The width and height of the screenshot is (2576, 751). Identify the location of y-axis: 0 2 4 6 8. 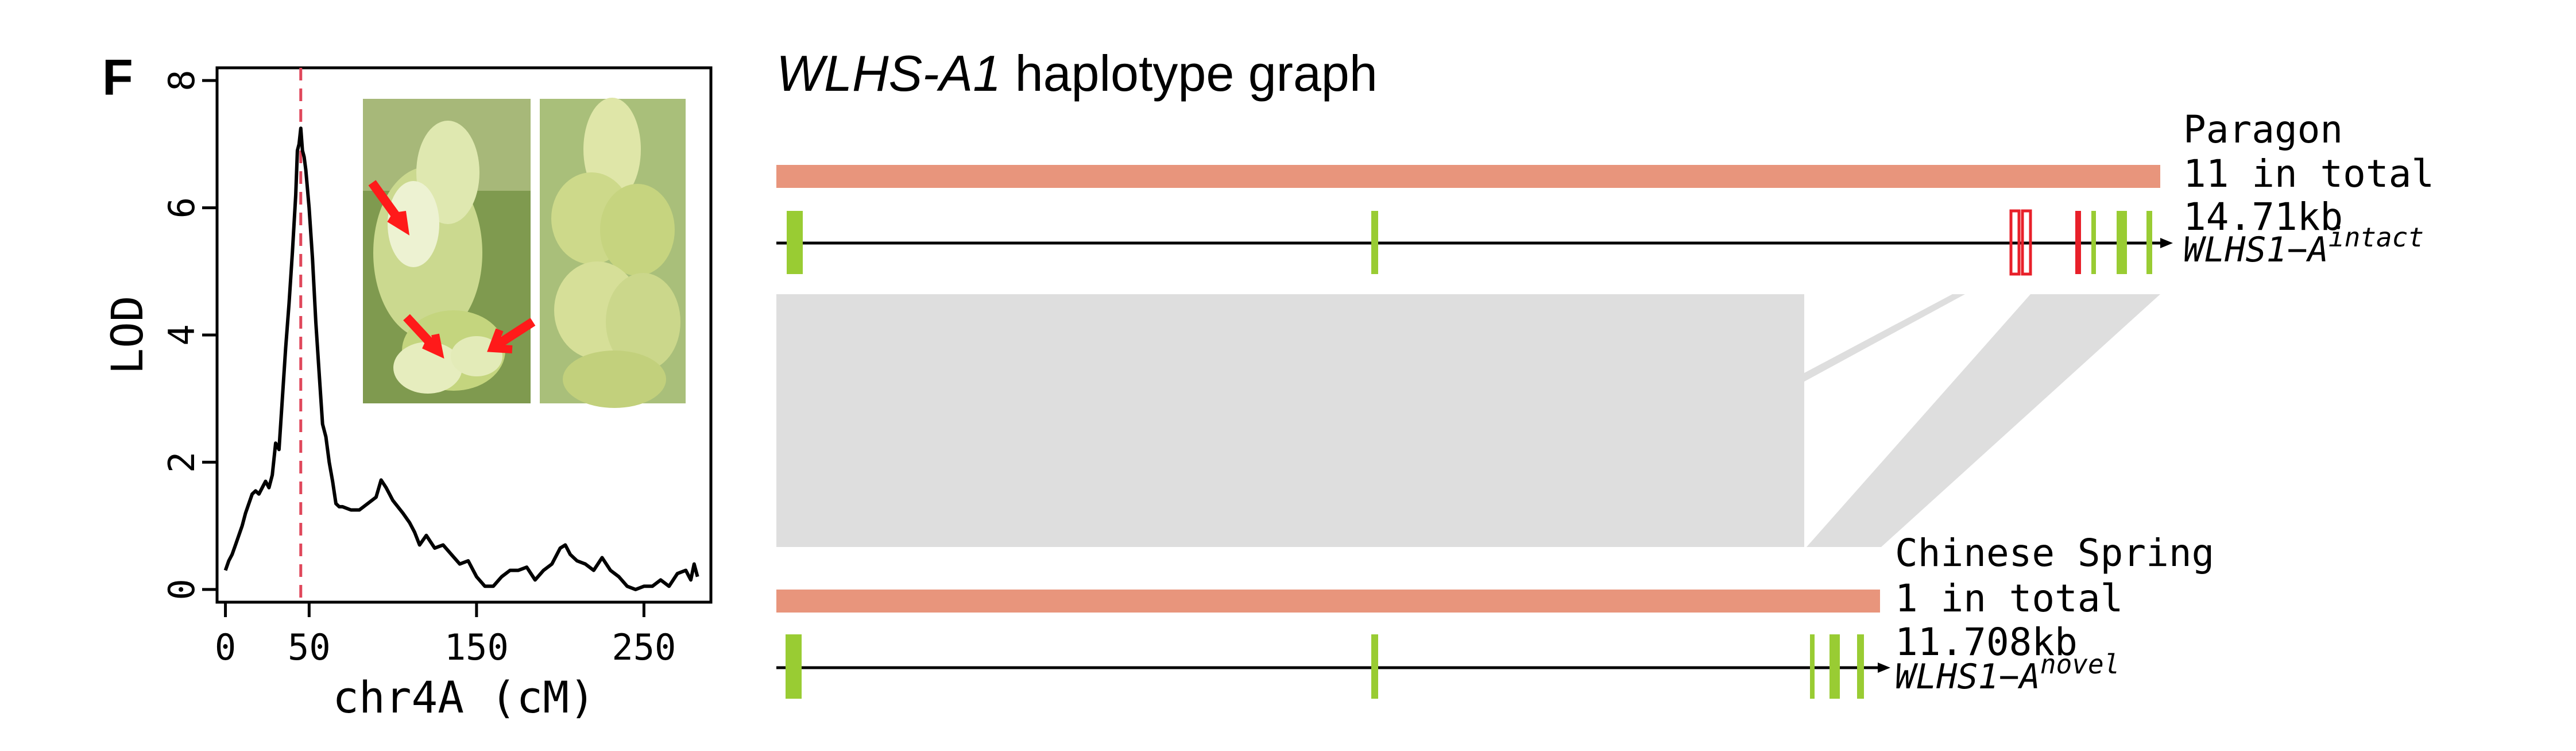
(189, 335).